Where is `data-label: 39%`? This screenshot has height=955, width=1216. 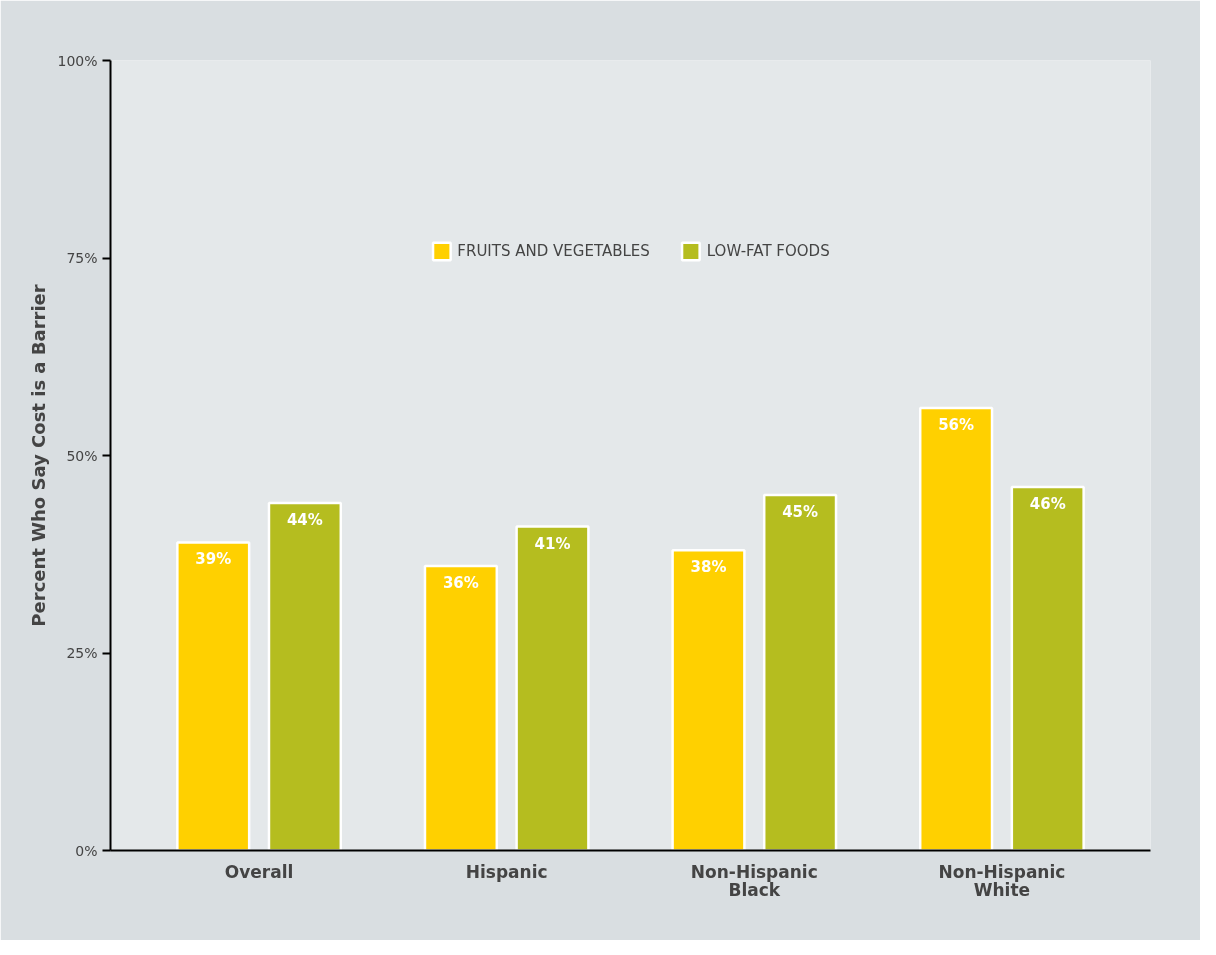
data-label: 39% is located at coordinates (213, 559).